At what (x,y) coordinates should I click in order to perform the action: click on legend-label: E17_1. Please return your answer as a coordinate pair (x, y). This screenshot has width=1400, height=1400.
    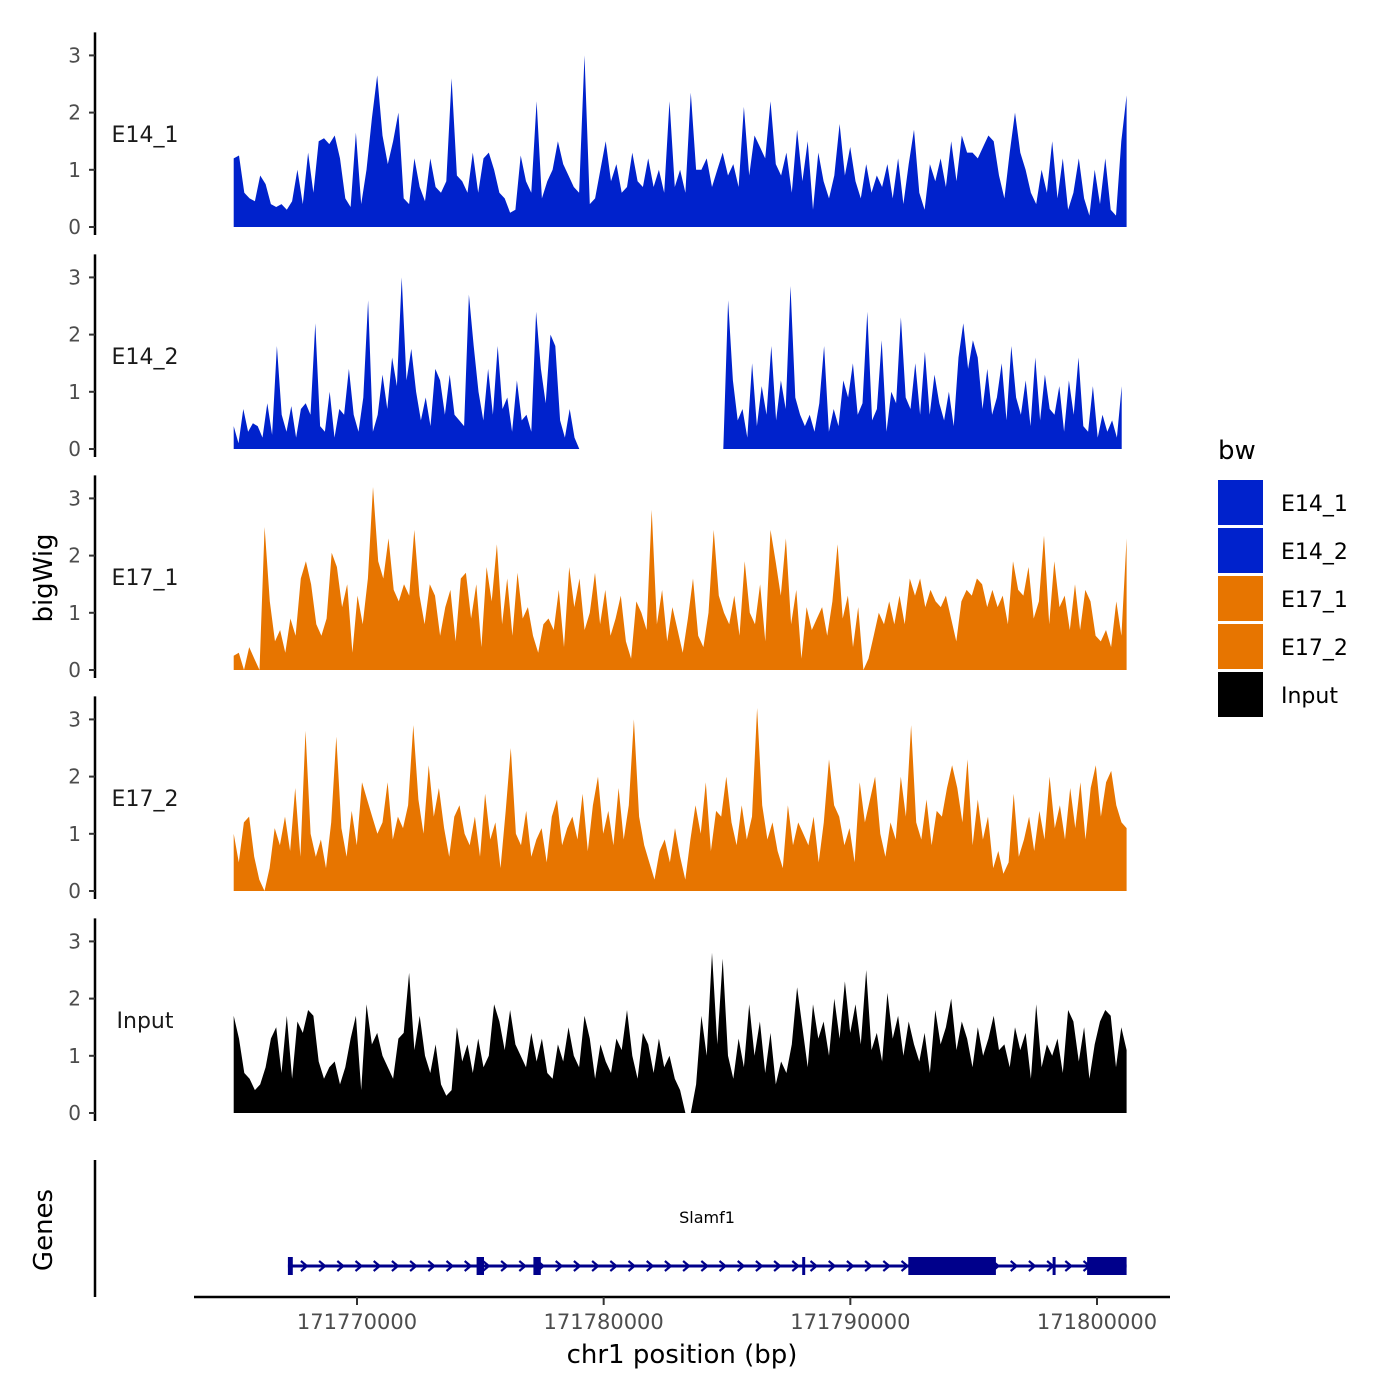
    Looking at the image, I should click on (1314, 600).